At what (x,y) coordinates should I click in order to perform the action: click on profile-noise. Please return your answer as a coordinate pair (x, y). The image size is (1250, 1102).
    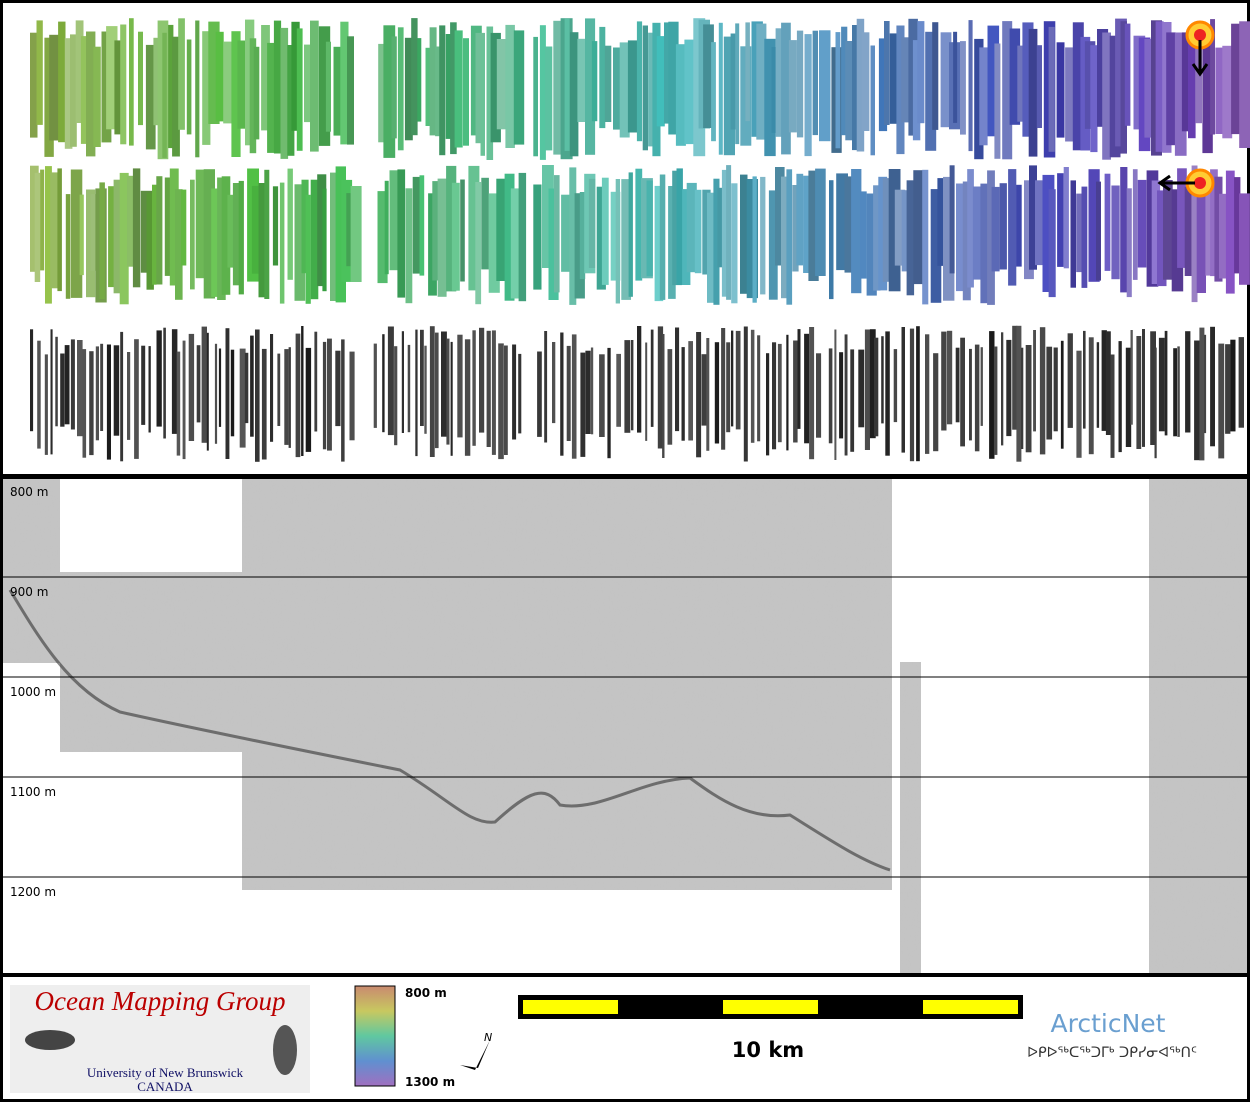
    Looking at the image, I should click on (151, 662).